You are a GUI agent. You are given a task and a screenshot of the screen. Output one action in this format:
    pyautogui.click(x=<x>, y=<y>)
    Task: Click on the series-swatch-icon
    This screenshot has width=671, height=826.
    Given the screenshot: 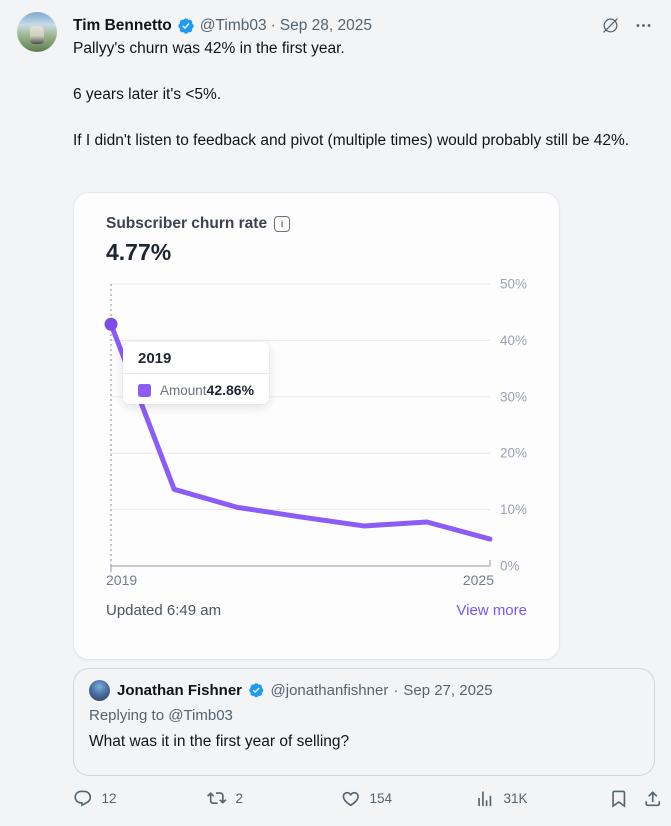 What is the action you would take?
    pyautogui.click(x=144, y=390)
    